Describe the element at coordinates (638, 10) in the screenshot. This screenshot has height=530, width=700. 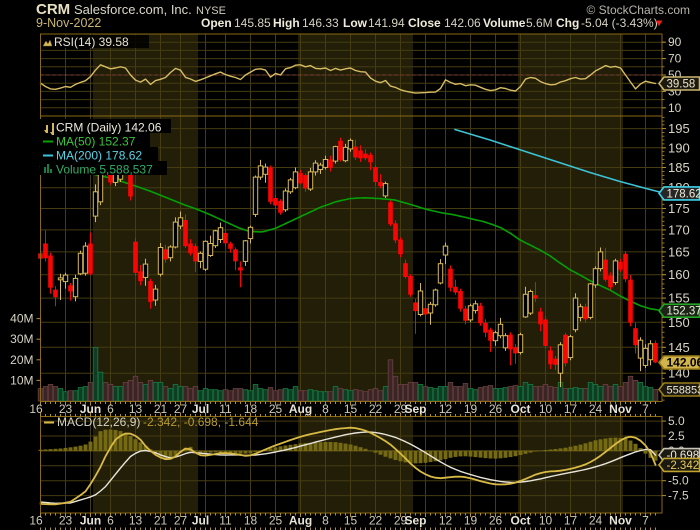
I see `svg-text: © StockCharts.com` at that location.